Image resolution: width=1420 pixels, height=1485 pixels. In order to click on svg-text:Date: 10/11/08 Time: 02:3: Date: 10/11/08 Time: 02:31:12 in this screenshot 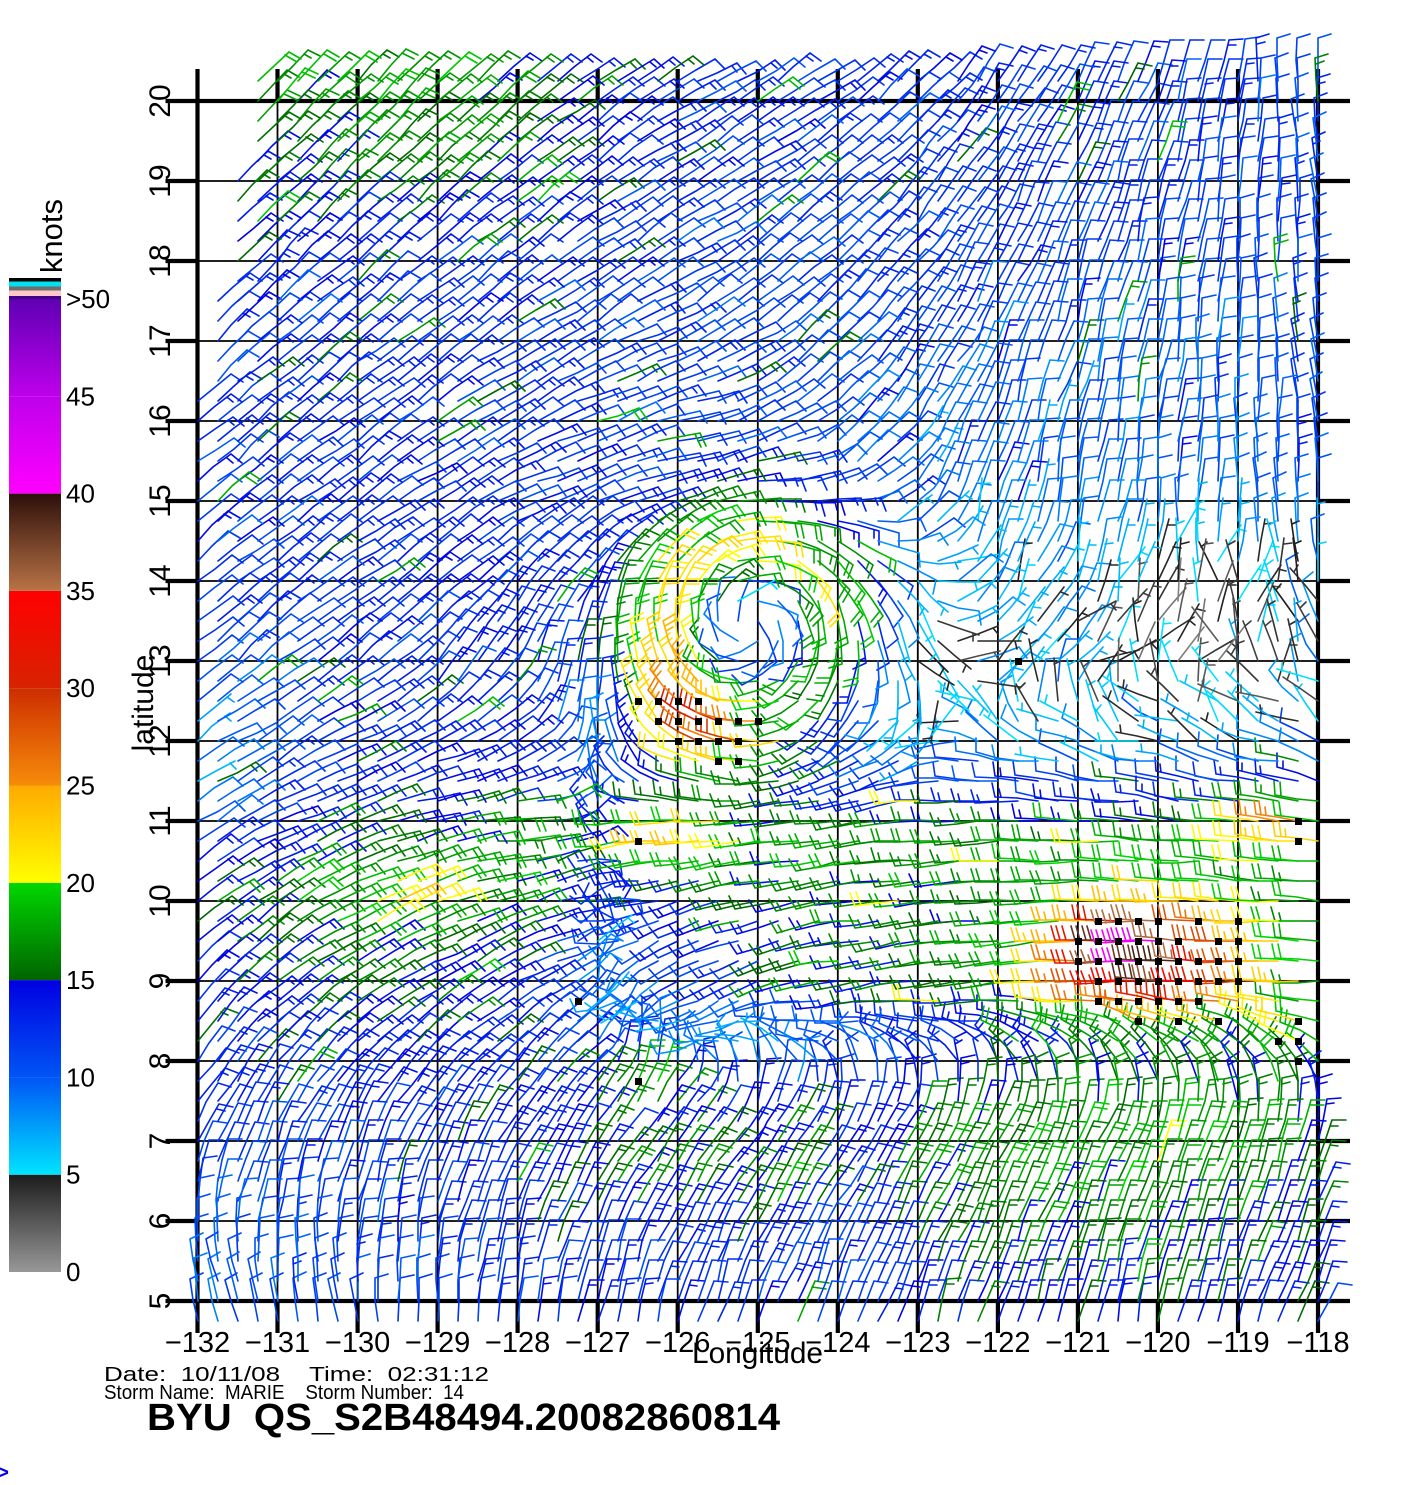, I will do `click(296, 1374)`.